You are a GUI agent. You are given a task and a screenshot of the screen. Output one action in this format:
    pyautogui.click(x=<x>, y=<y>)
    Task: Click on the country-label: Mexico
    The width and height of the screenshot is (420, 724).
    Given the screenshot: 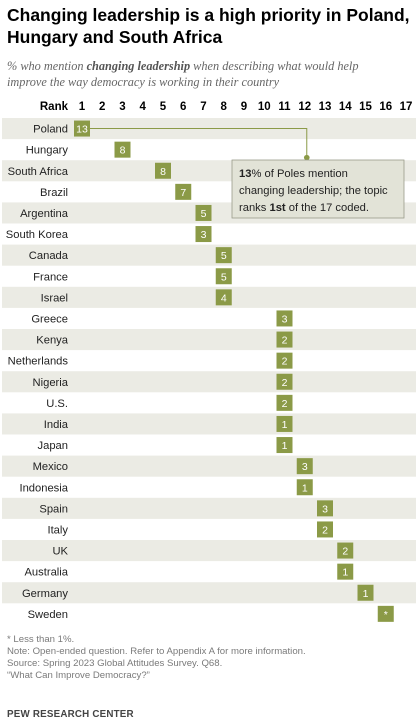 What is the action you would take?
    pyautogui.click(x=50, y=467)
    